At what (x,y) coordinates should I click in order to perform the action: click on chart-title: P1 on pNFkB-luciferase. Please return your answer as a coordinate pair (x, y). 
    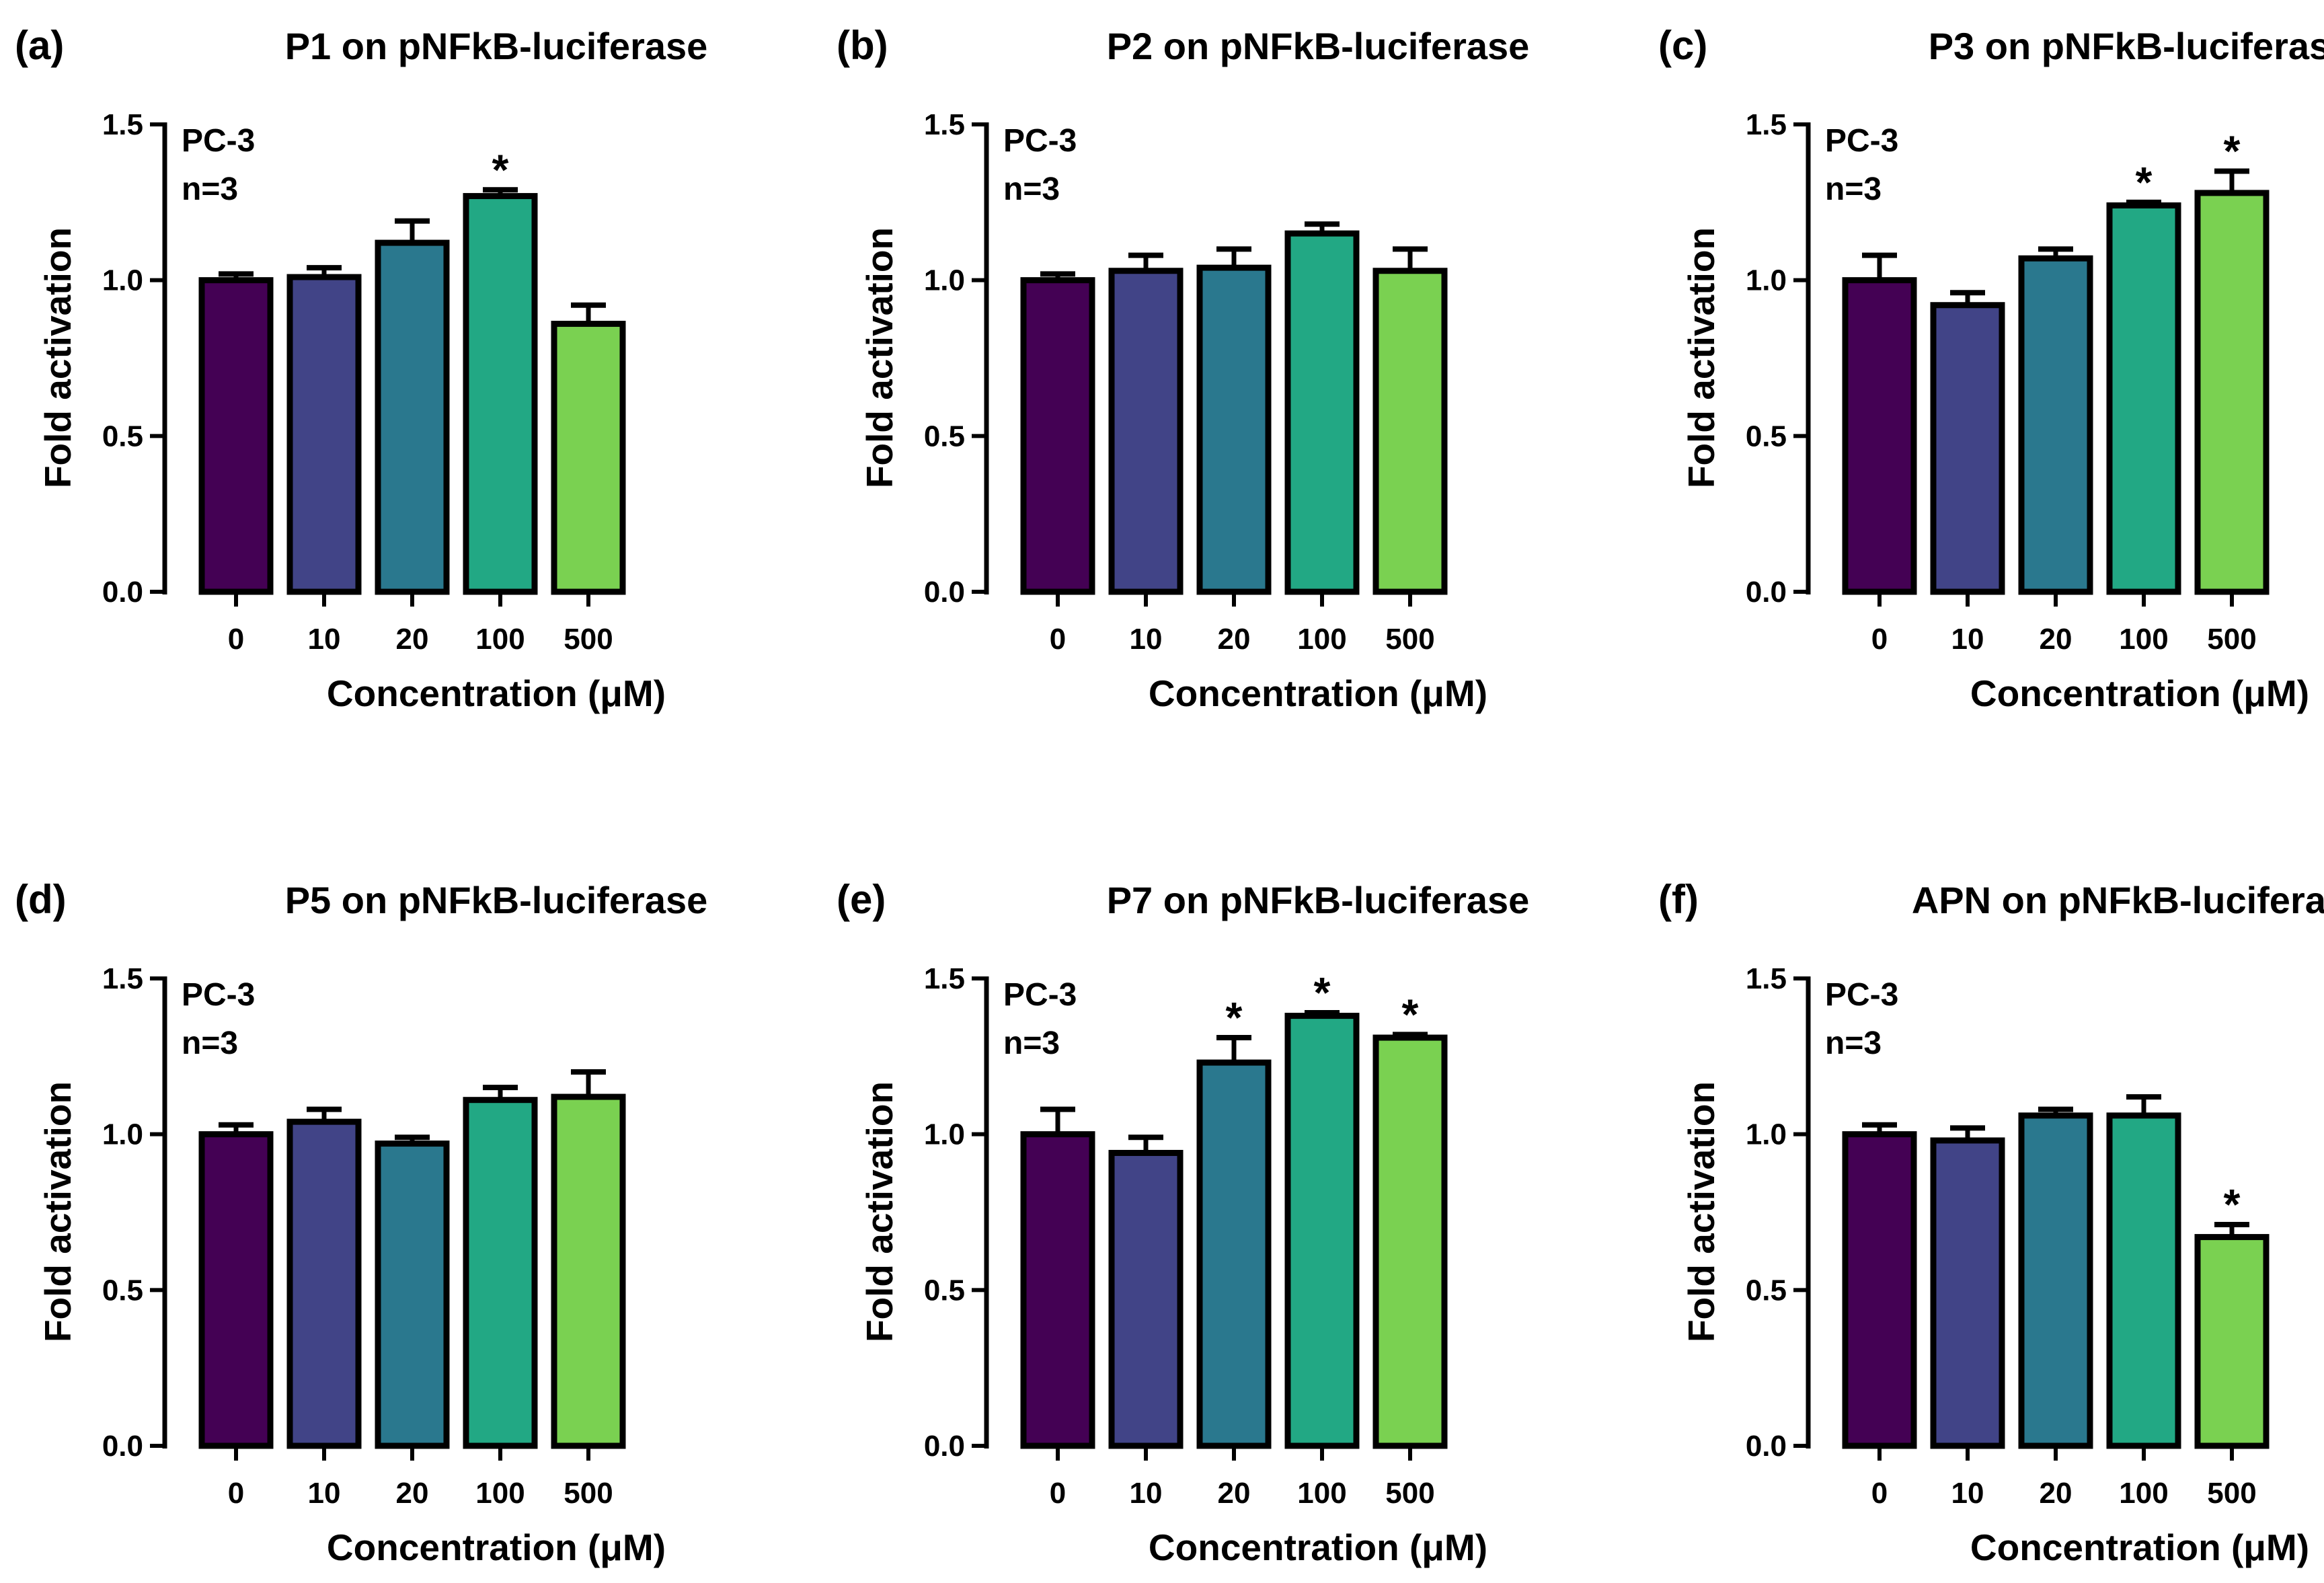
    Looking at the image, I should click on (496, 46).